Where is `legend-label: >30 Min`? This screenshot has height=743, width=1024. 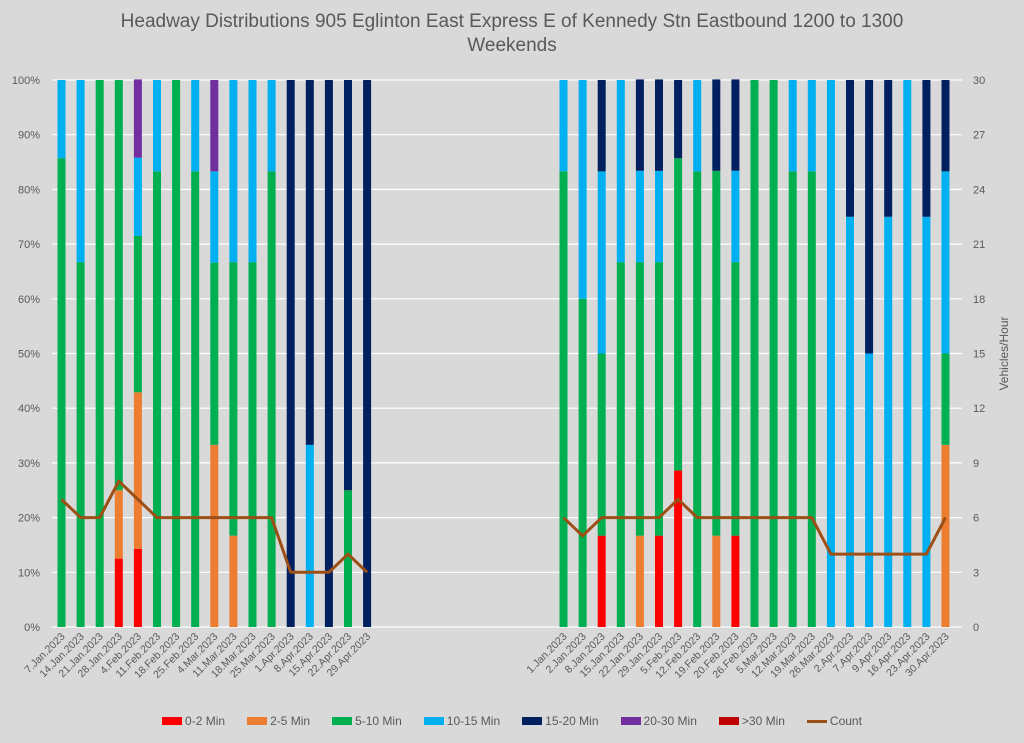
legend-label: >30 Min is located at coordinates (763, 721).